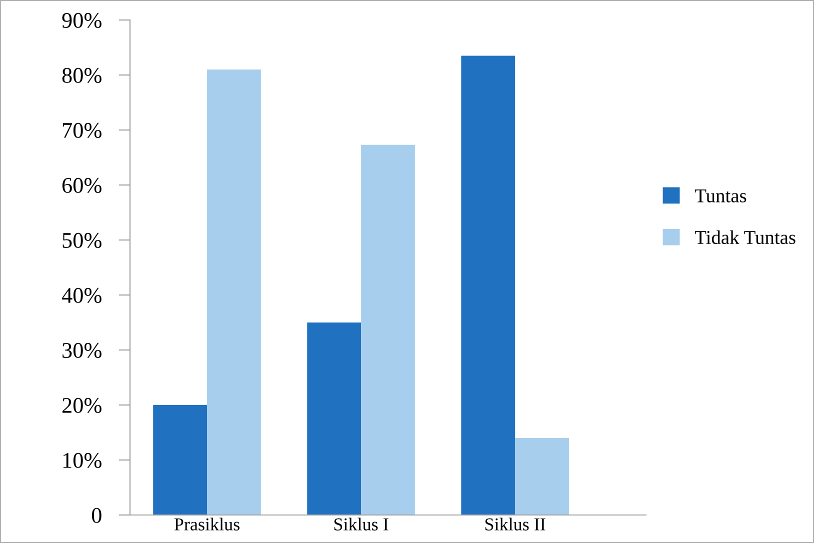 The image size is (814, 543). I want to click on x-tick-label: Prasiklus, so click(207, 524).